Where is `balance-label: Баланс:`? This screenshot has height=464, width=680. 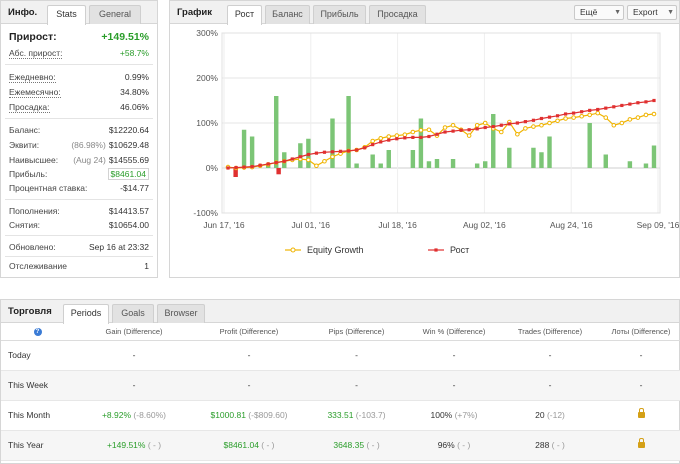 balance-label: Баланс: is located at coordinates (25, 130).